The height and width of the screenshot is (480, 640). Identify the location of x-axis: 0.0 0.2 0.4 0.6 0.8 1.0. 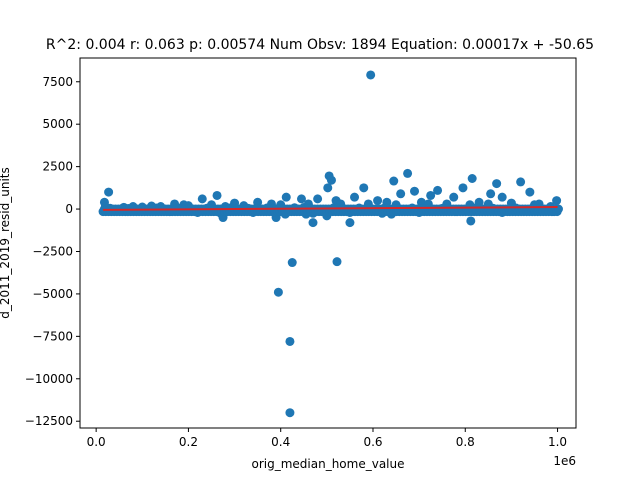
(327, 438).